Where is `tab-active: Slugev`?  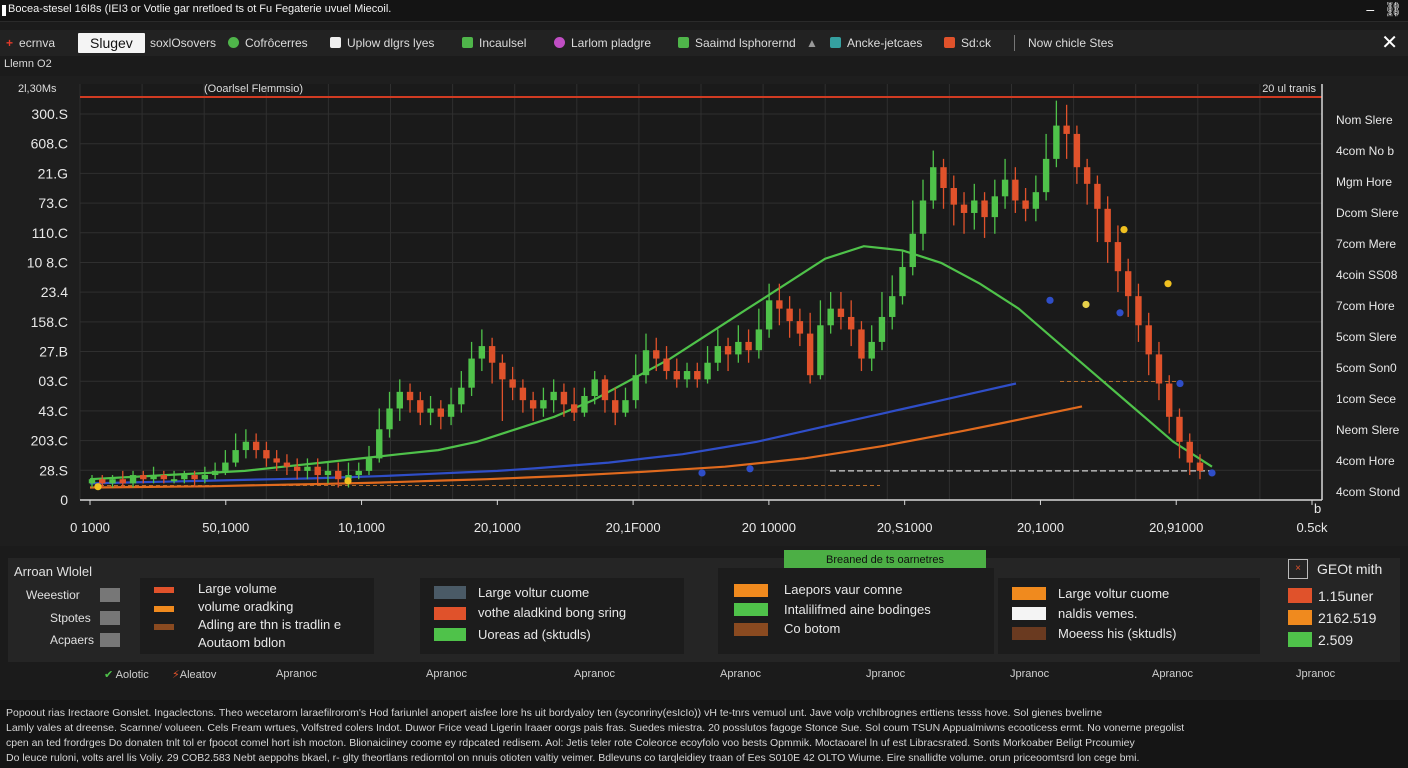
tab-active: Slugev is located at coordinates (111, 43).